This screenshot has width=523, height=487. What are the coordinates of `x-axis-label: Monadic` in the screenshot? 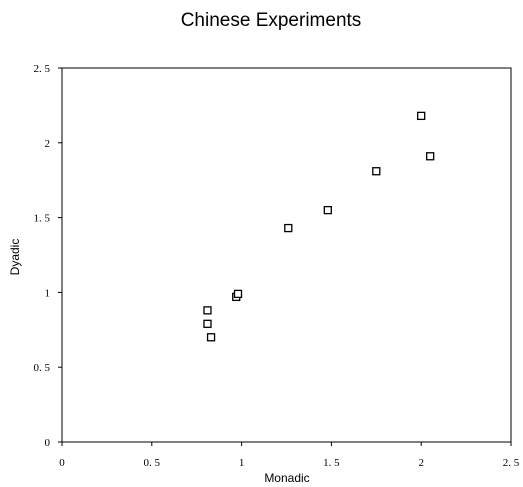 It's located at (286, 478).